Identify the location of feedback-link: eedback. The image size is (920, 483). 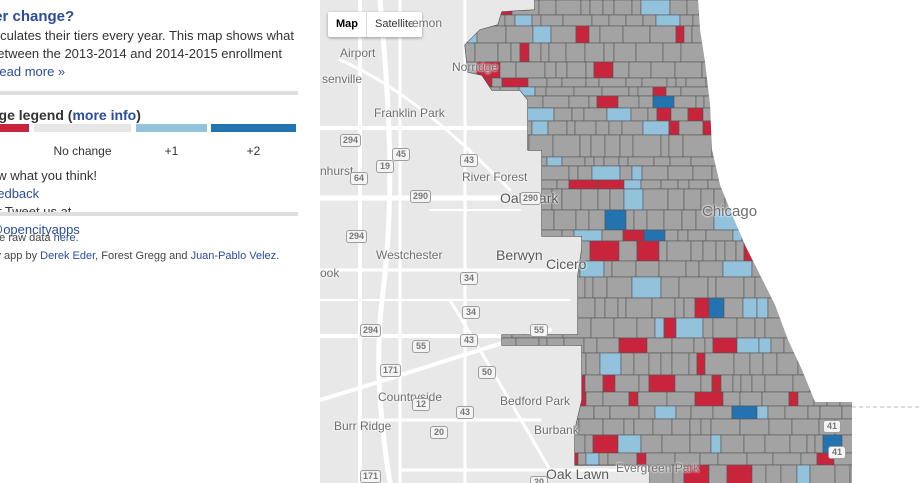
(20, 193).